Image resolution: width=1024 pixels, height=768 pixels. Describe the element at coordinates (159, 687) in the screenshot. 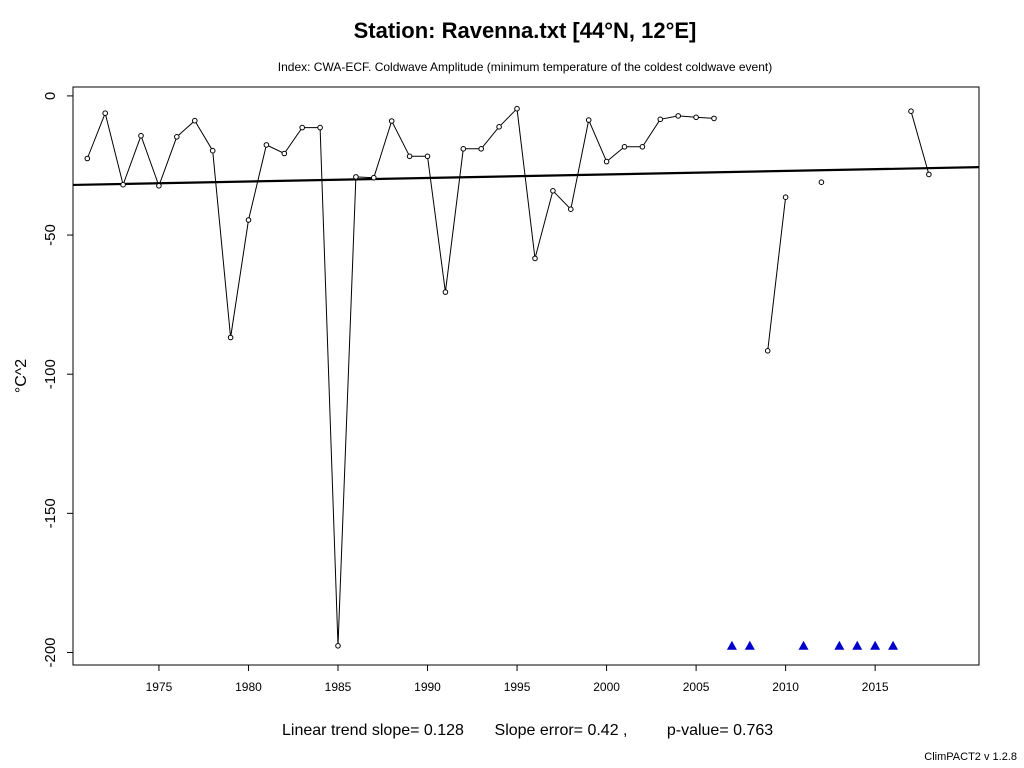

I see `x-tick-label: 1975` at that location.